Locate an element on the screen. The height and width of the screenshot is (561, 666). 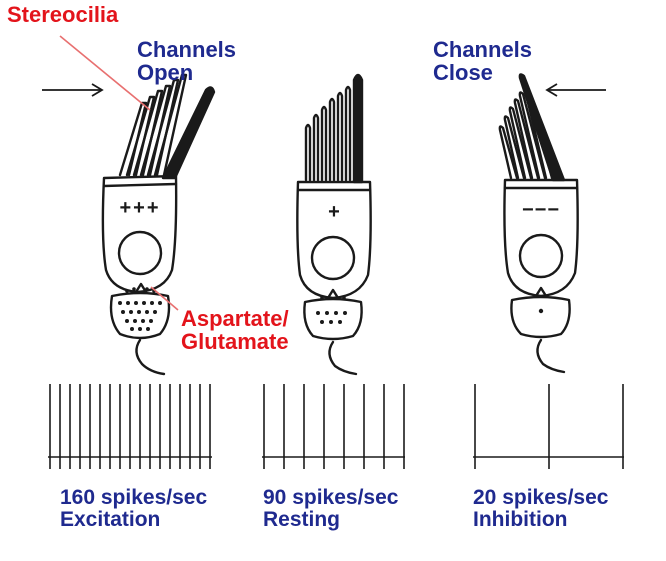
state-label-inhibition: Inhibition is located at coordinates (520, 520).